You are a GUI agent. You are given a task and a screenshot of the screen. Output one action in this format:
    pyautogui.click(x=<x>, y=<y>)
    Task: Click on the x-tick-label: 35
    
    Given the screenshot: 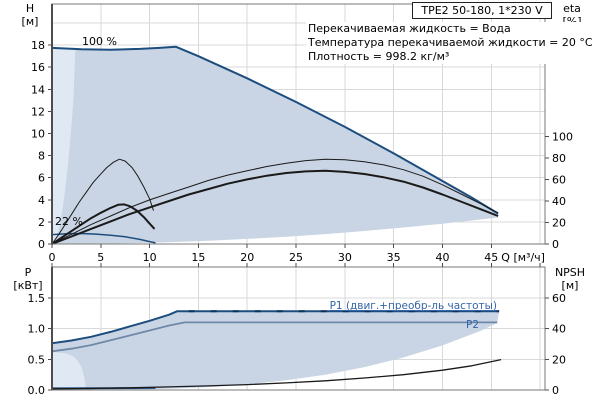 What is the action you would take?
    pyautogui.click(x=394, y=257)
    